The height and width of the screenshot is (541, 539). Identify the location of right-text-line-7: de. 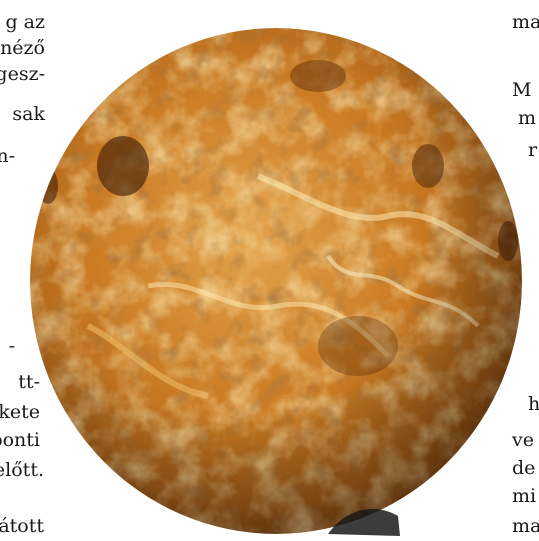
(524, 468).